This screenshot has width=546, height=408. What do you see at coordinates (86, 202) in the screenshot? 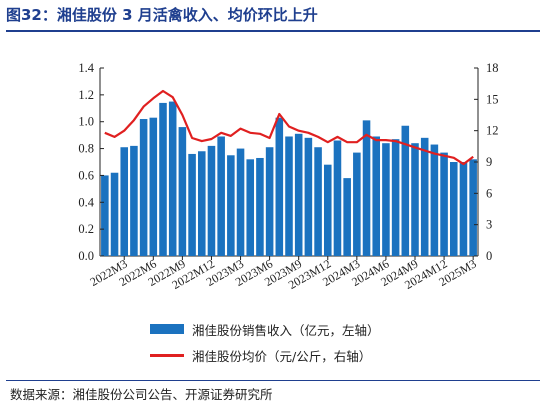
I see `left-tick-label: 0.4` at bounding box center [86, 202].